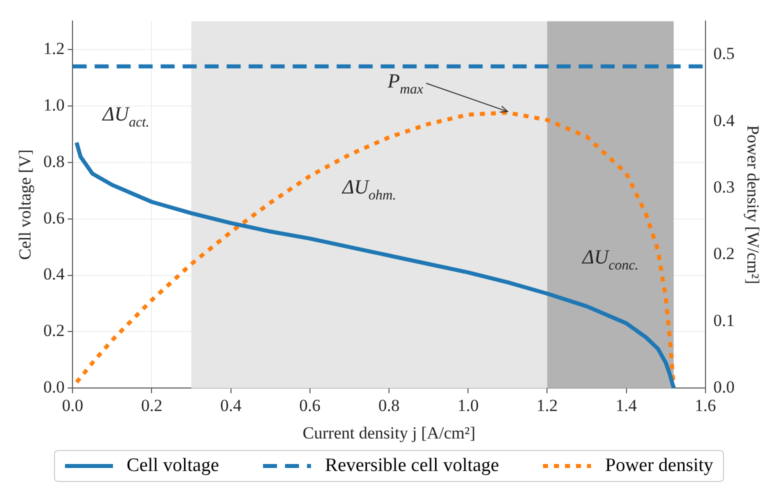 The height and width of the screenshot is (499, 778). I want to click on legend-label: Power density, so click(659, 466).